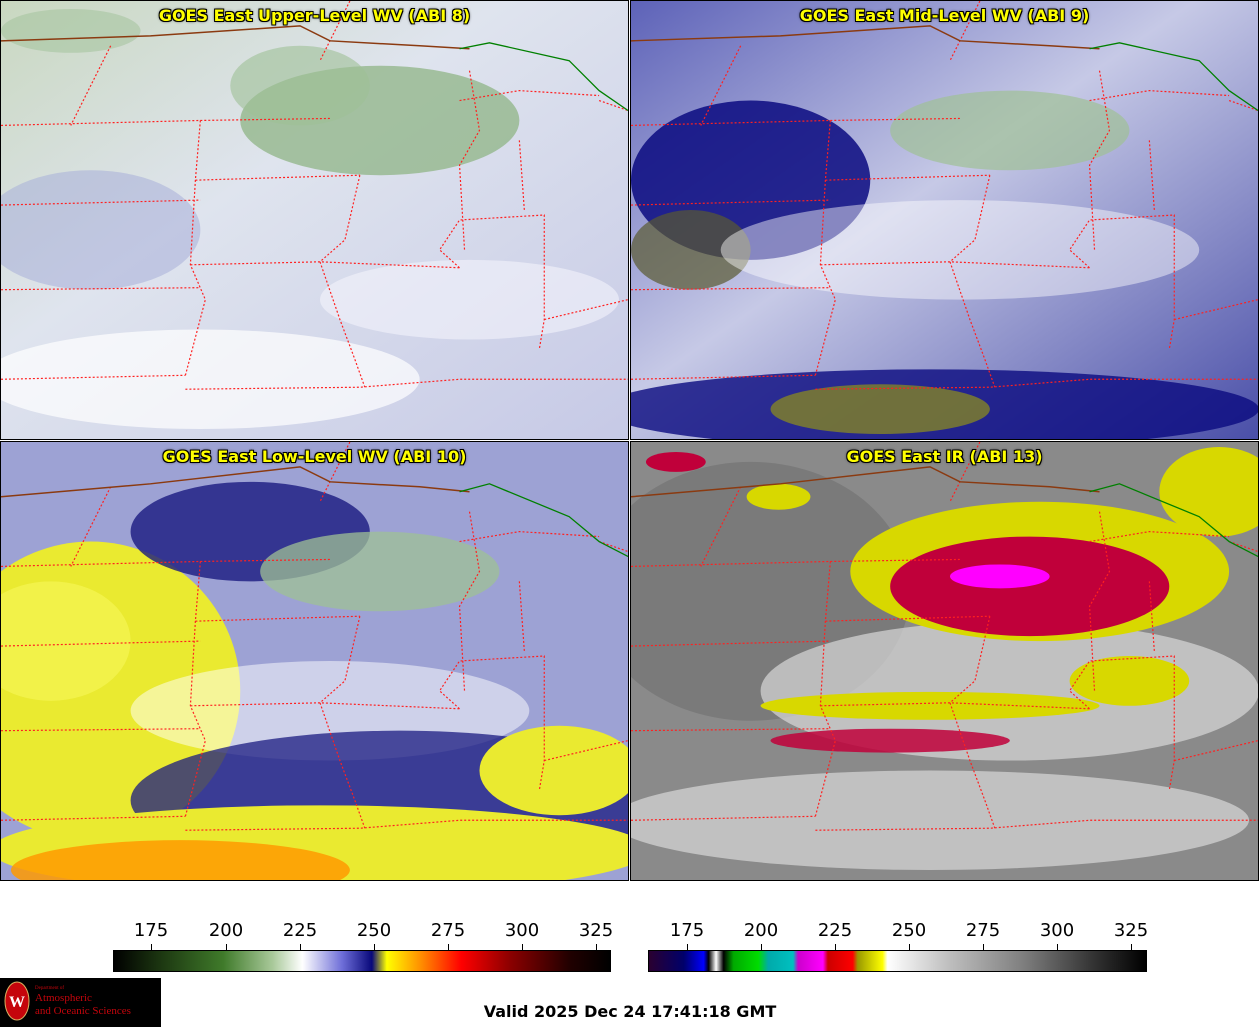 Image resolution: width=1260 pixels, height=1027 pixels. I want to click on valid-time-label: Valid 2025 Dec 24 17:41:18 GMT, so click(630, 1011).